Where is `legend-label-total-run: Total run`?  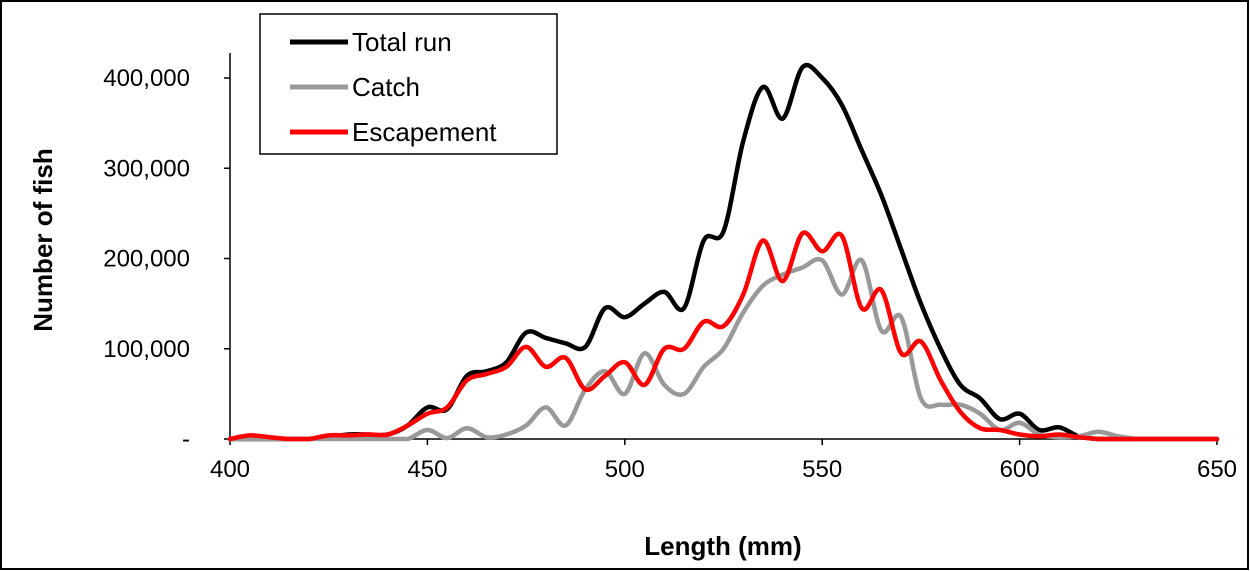 legend-label-total-run: Total run is located at coordinates (402, 42).